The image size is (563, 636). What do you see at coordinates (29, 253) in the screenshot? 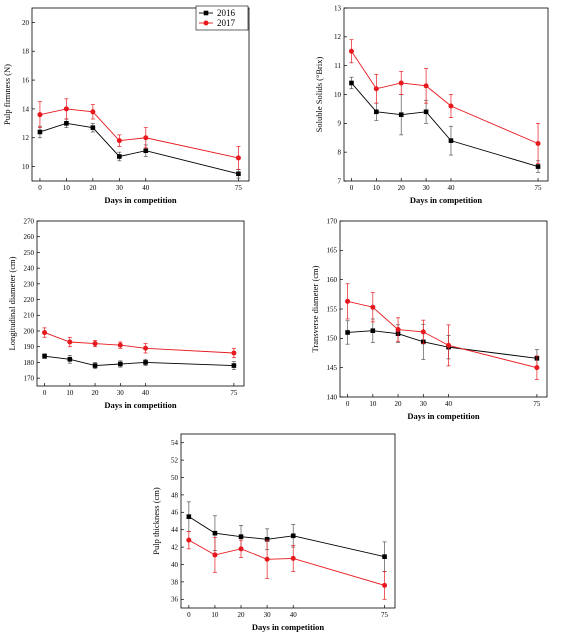
I see `y-tick-label: 250` at bounding box center [29, 253].